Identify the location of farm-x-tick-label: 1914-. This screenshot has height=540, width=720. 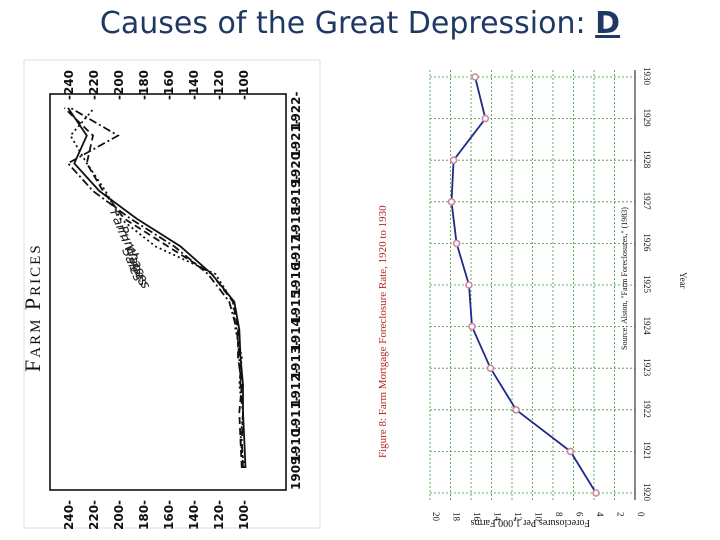
(296, 332).